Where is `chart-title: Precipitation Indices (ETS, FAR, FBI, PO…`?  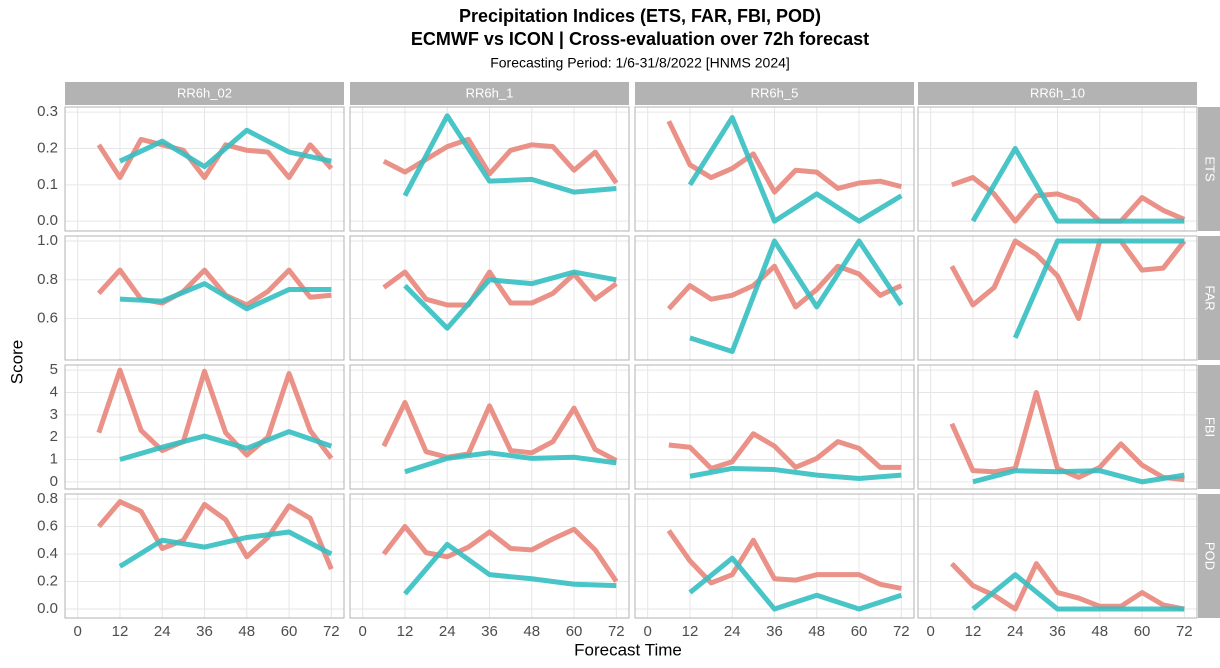
chart-title: Precipitation Indices (ETS, FAR, FBI, PO… is located at coordinates (640, 16).